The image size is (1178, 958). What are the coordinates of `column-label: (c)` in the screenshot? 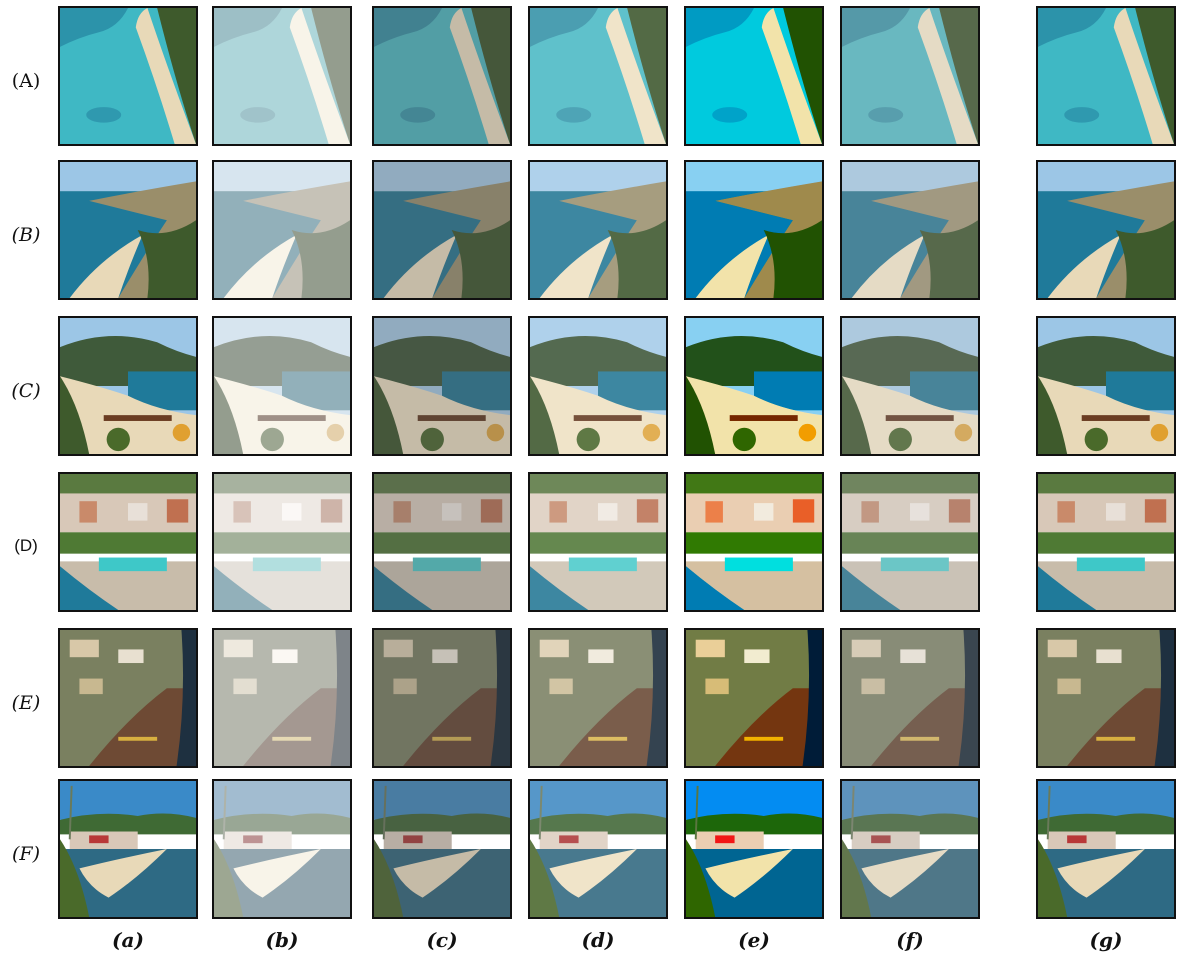 It's located at (442, 940).